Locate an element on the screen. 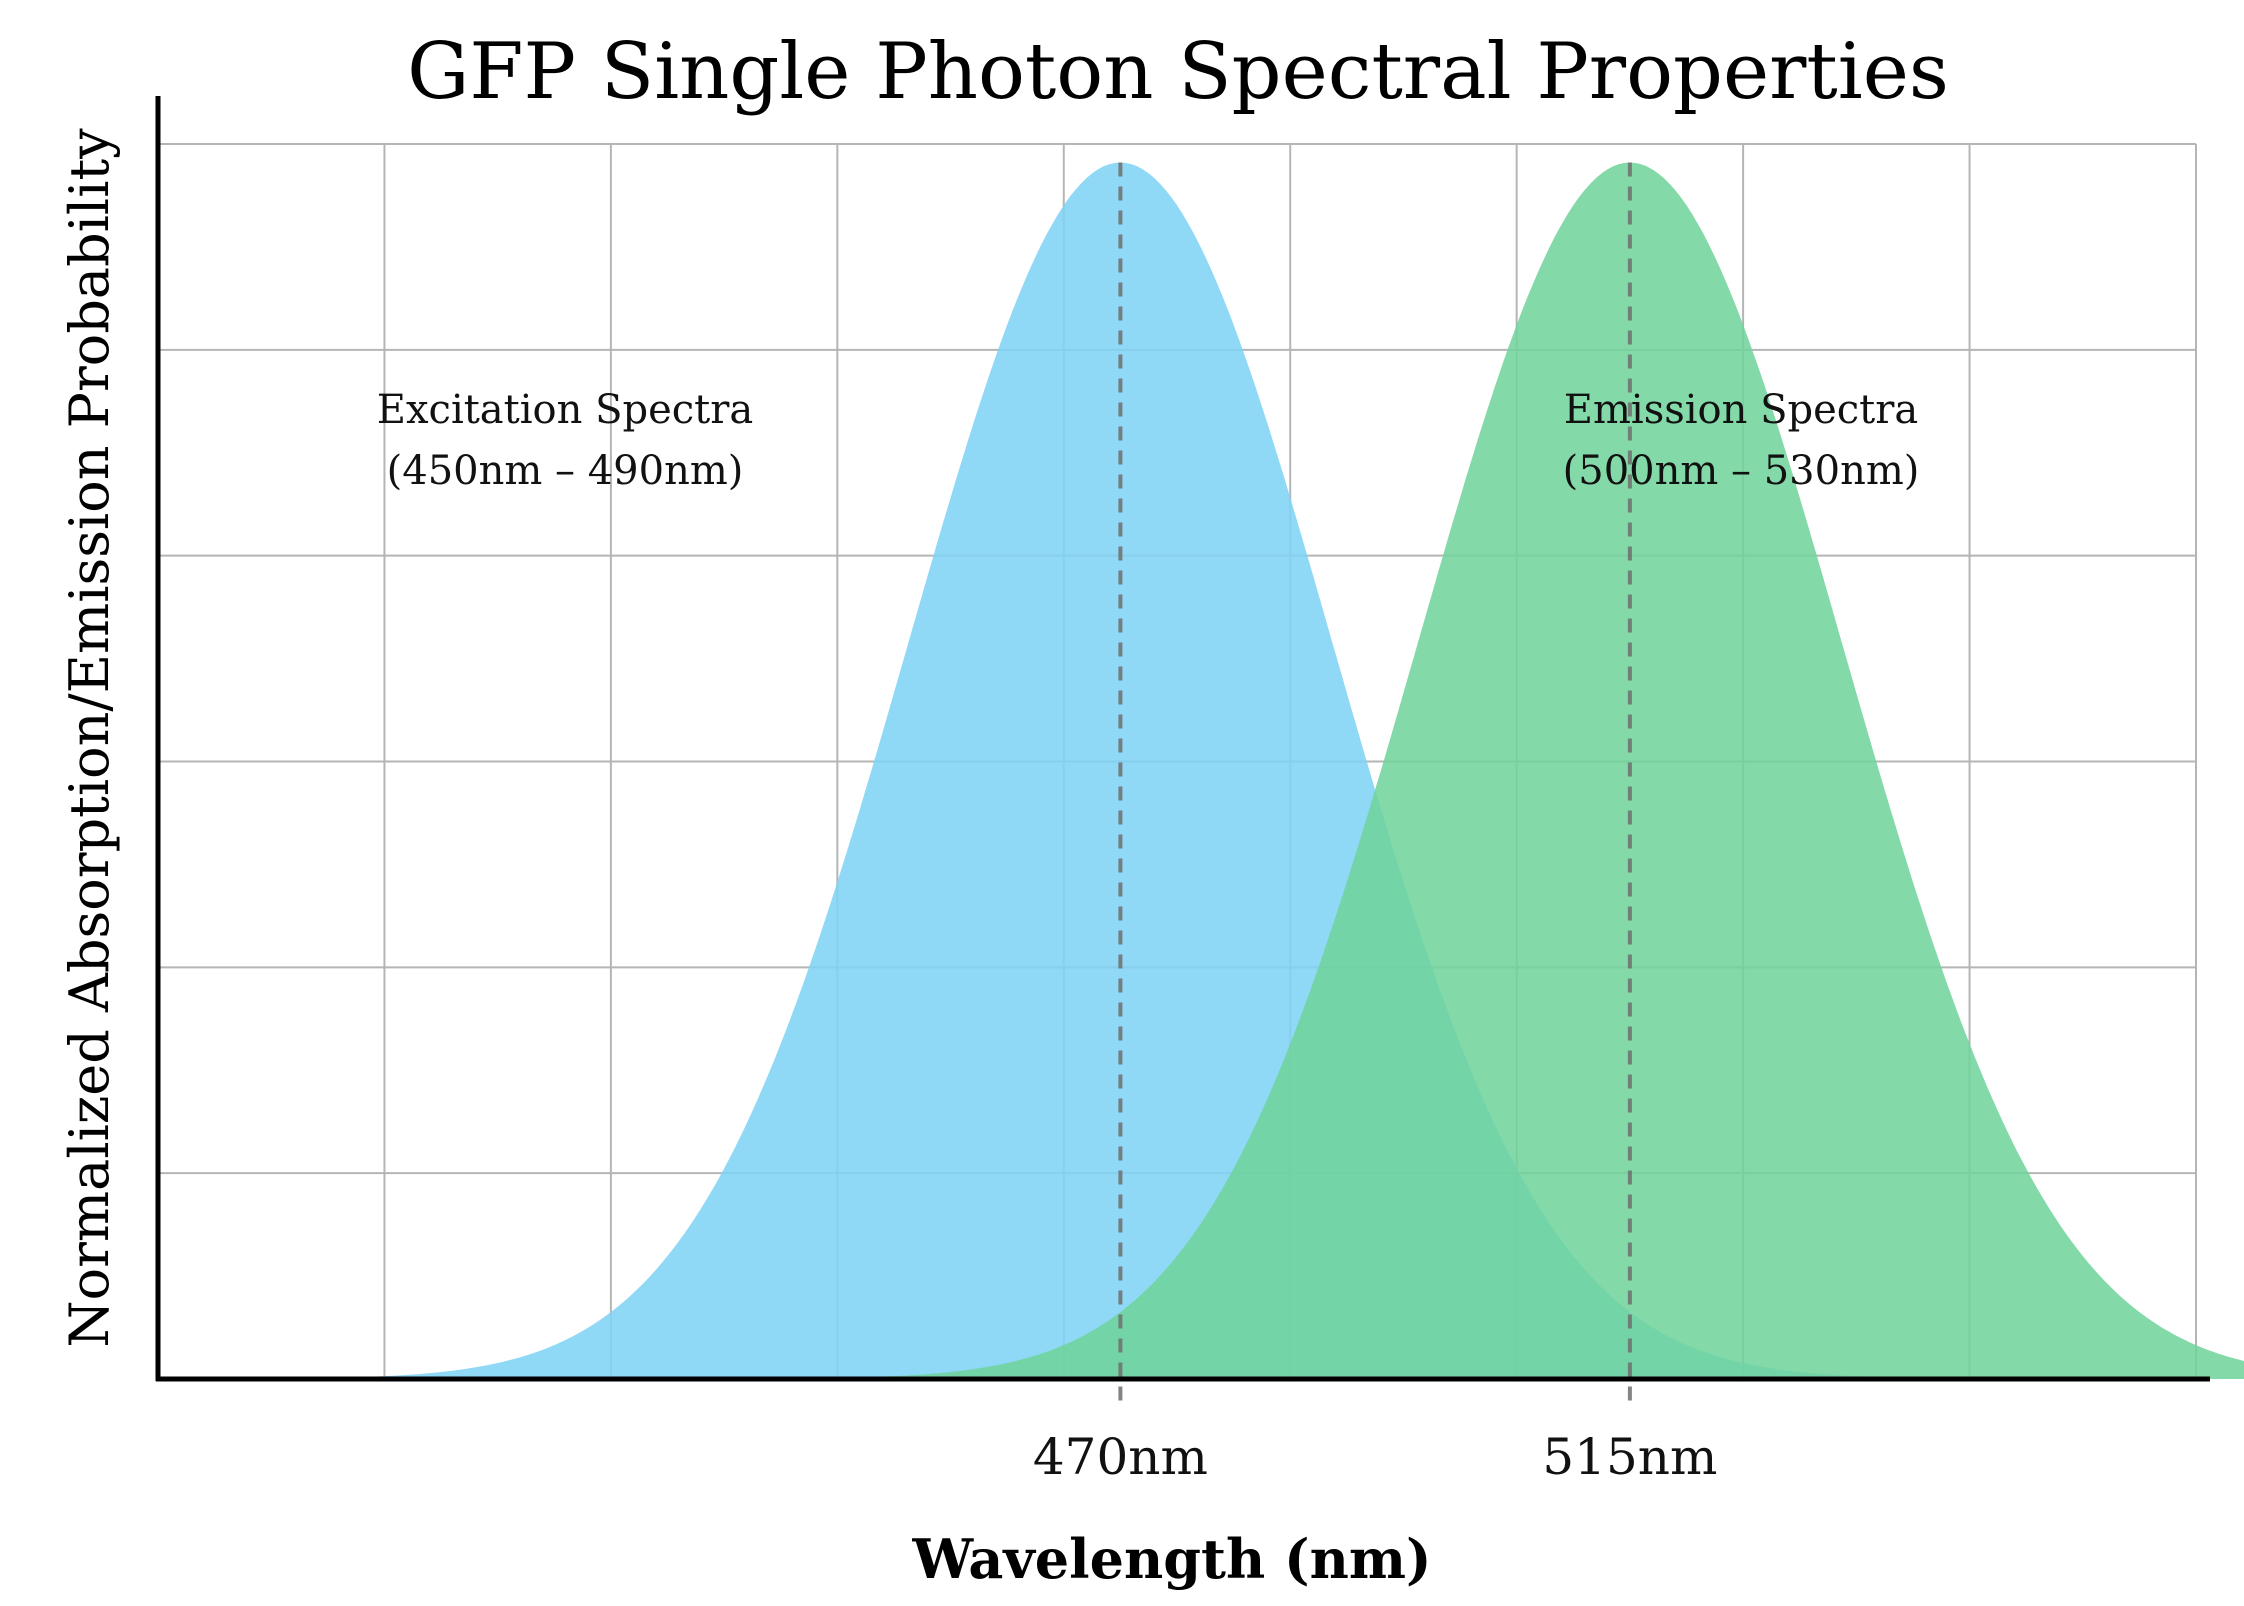 This screenshot has height=1606, width=2244. x-tick-labels: 470nm 515nm is located at coordinates (1375, 1457).